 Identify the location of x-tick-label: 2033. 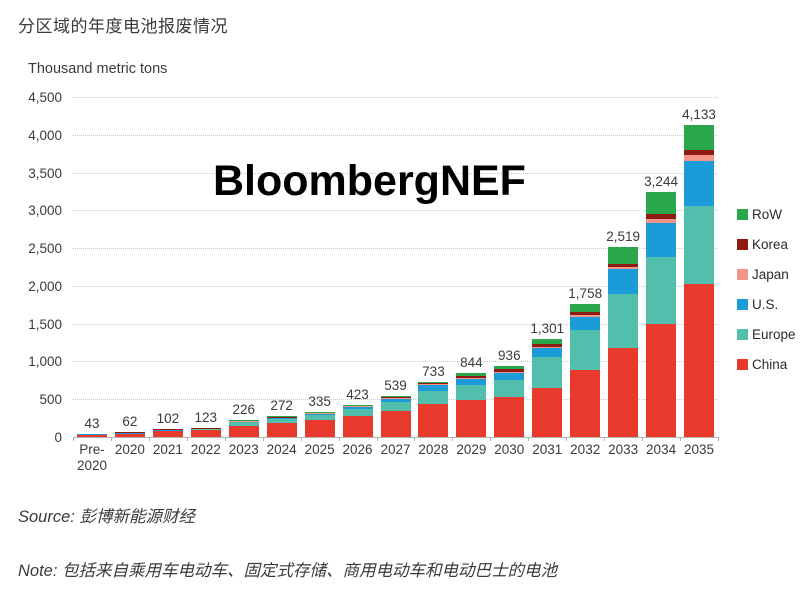
(623, 449).